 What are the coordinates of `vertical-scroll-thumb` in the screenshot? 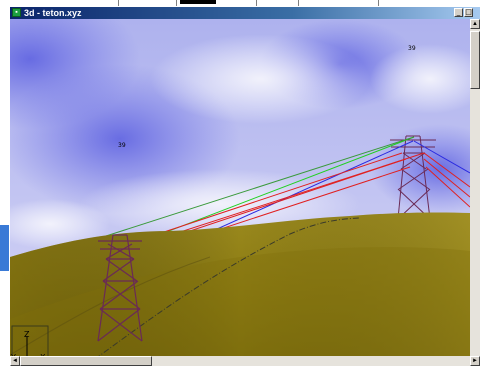 It's located at (475, 60).